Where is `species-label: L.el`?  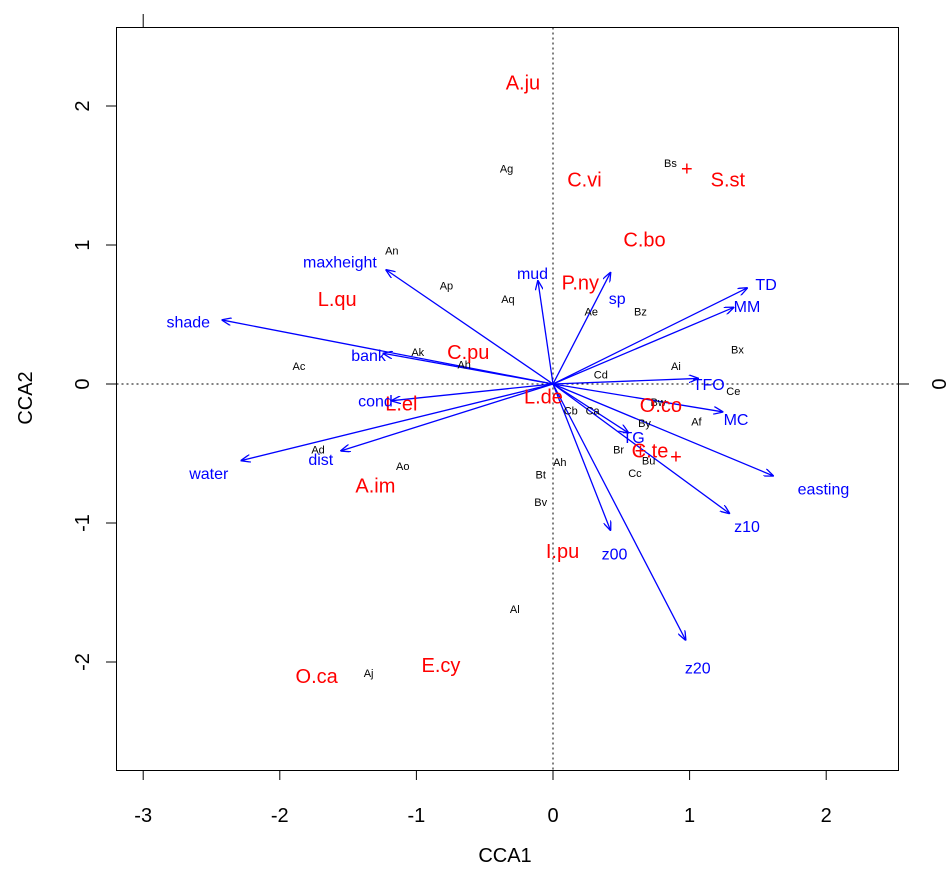 species-label: L.el is located at coordinates (401, 404).